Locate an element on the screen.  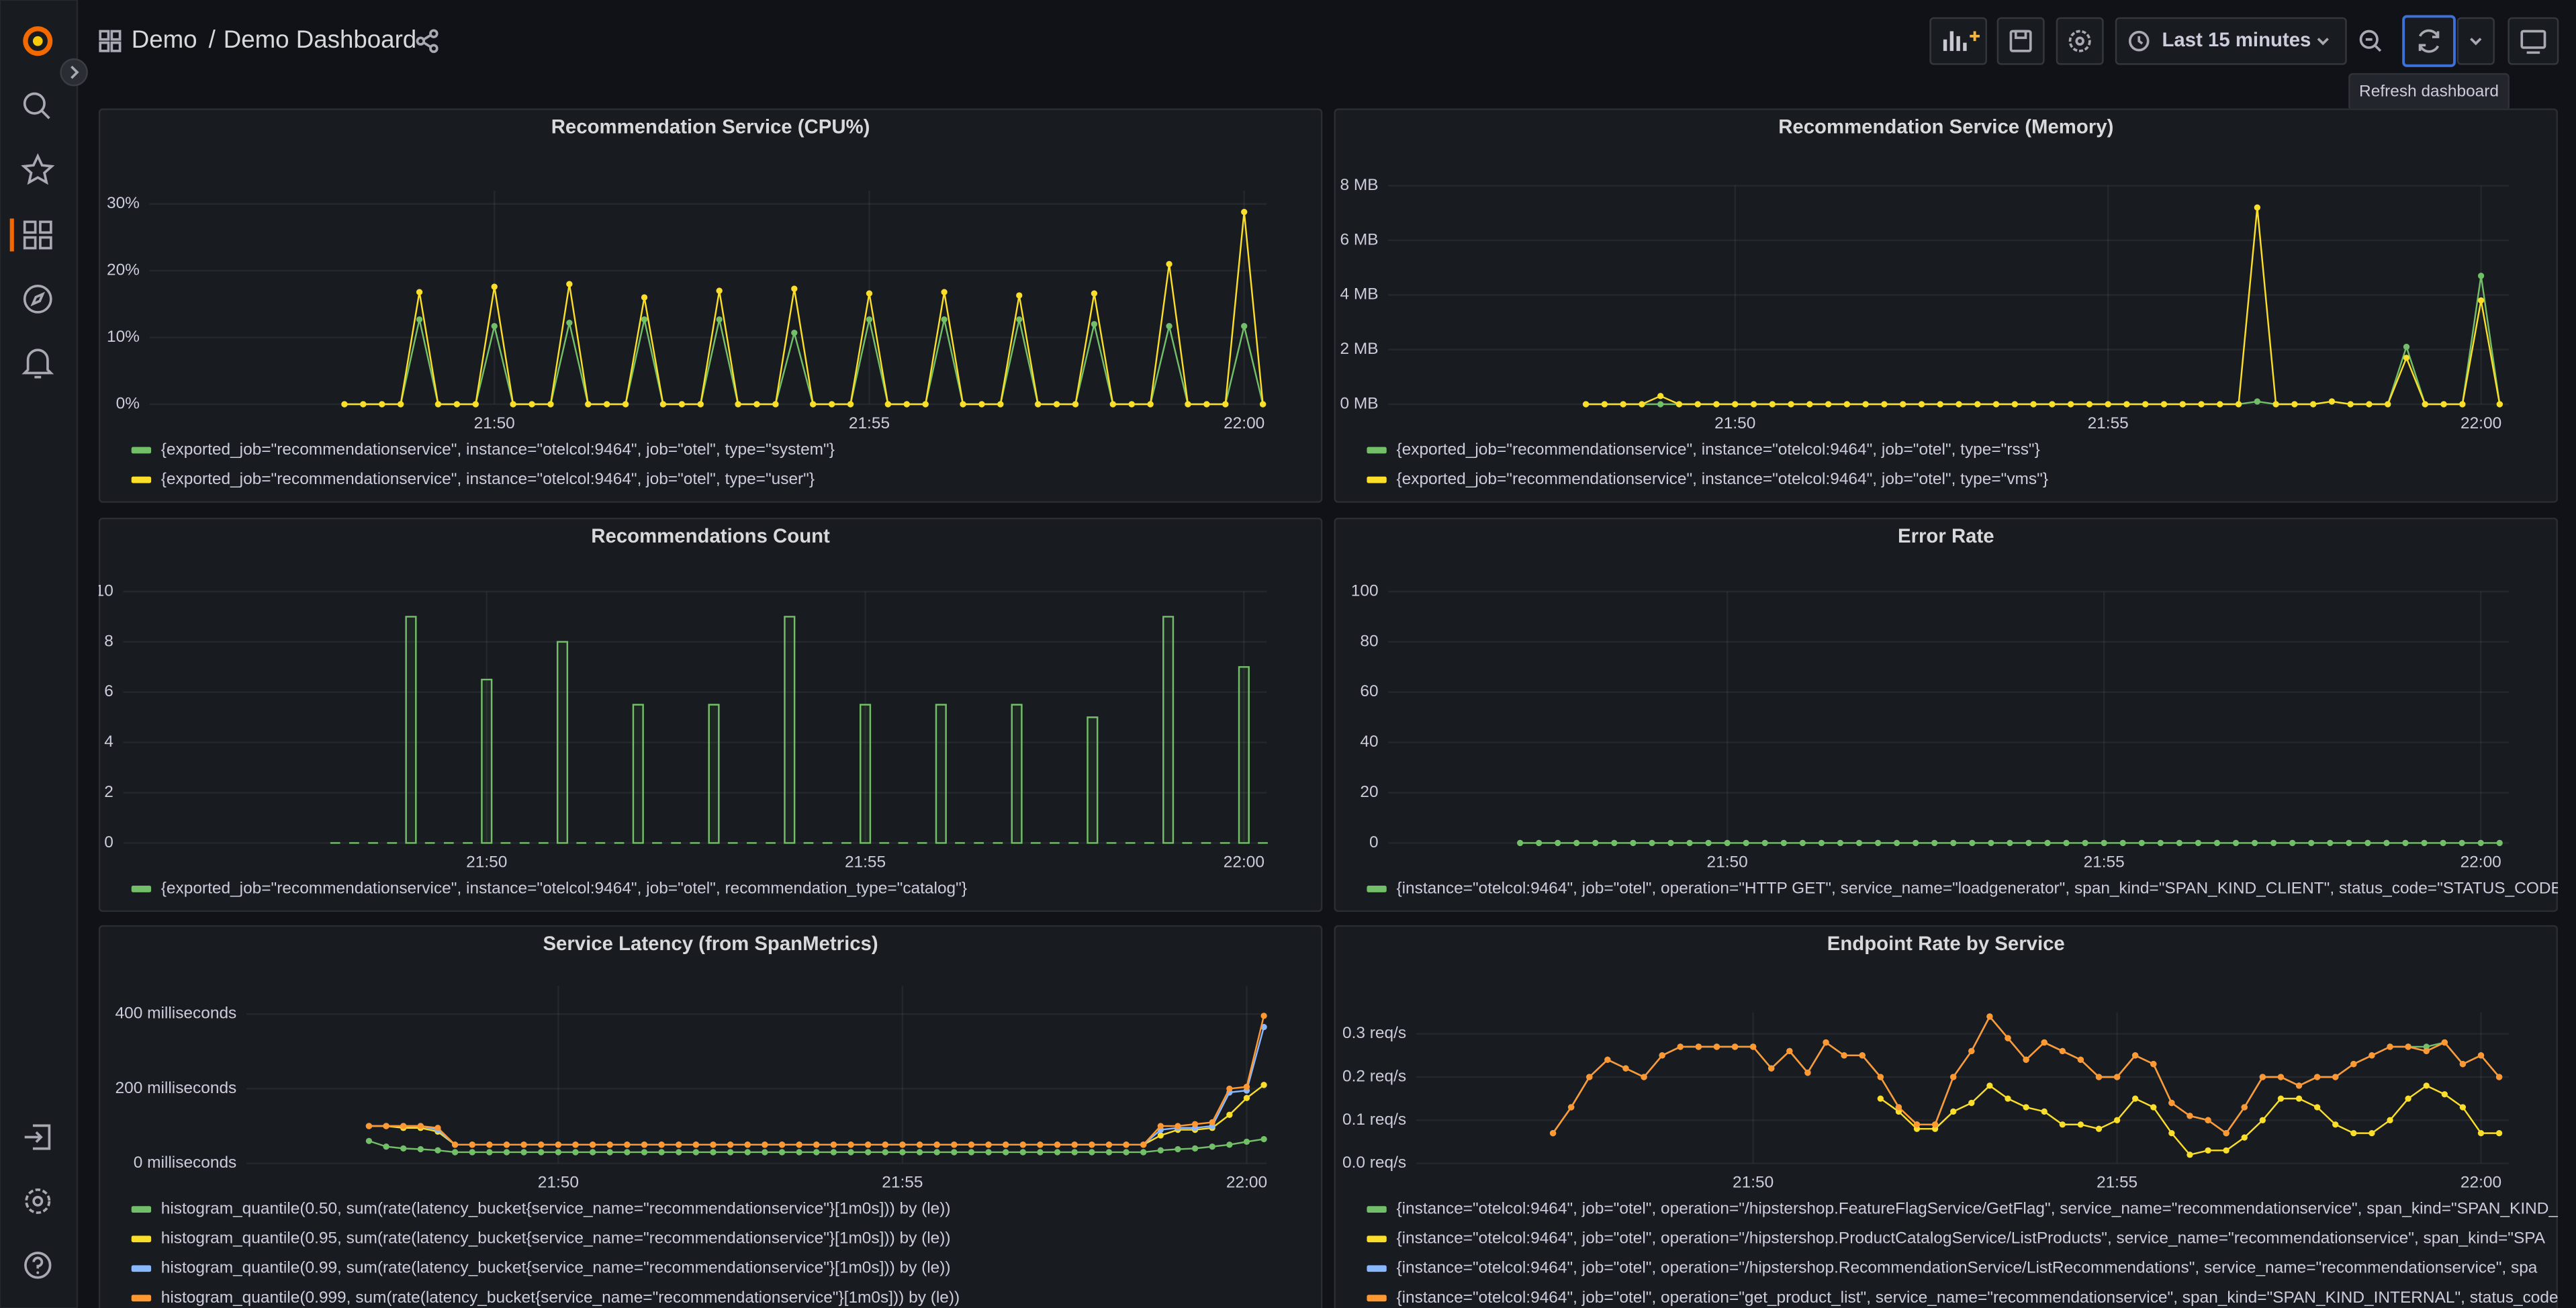
y-tick-label: 8 is located at coordinates (108, 641).